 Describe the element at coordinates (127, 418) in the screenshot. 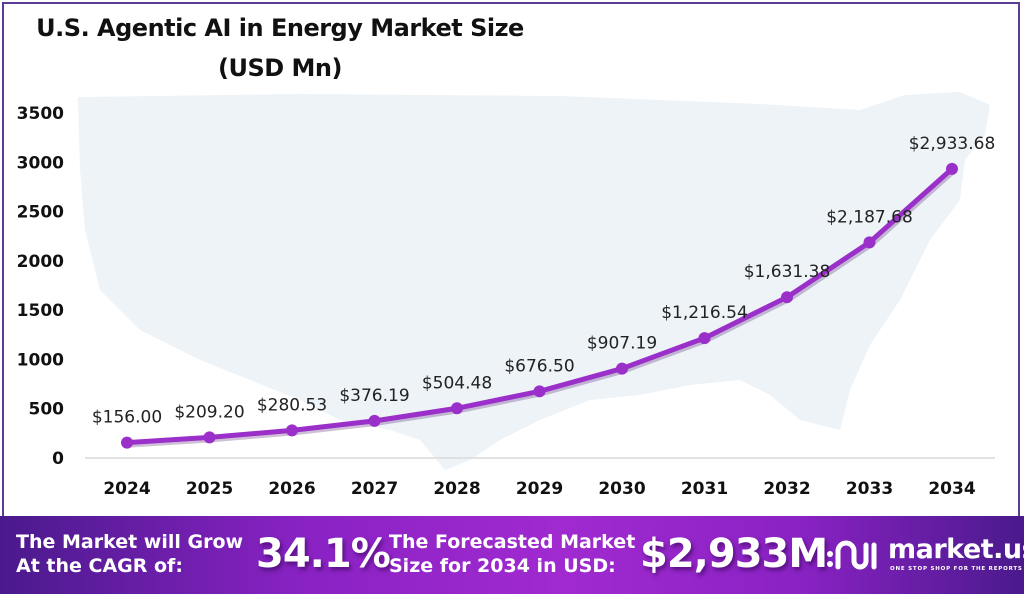

I see `data-label: $156.00` at that location.